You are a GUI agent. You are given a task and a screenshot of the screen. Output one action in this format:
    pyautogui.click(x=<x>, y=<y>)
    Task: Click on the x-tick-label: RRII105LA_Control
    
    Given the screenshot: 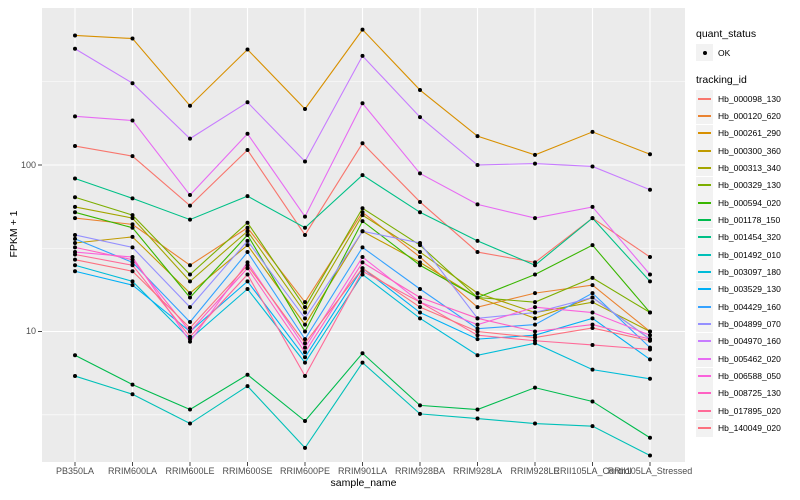 What is the action you would take?
    pyautogui.click(x=592, y=471)
    